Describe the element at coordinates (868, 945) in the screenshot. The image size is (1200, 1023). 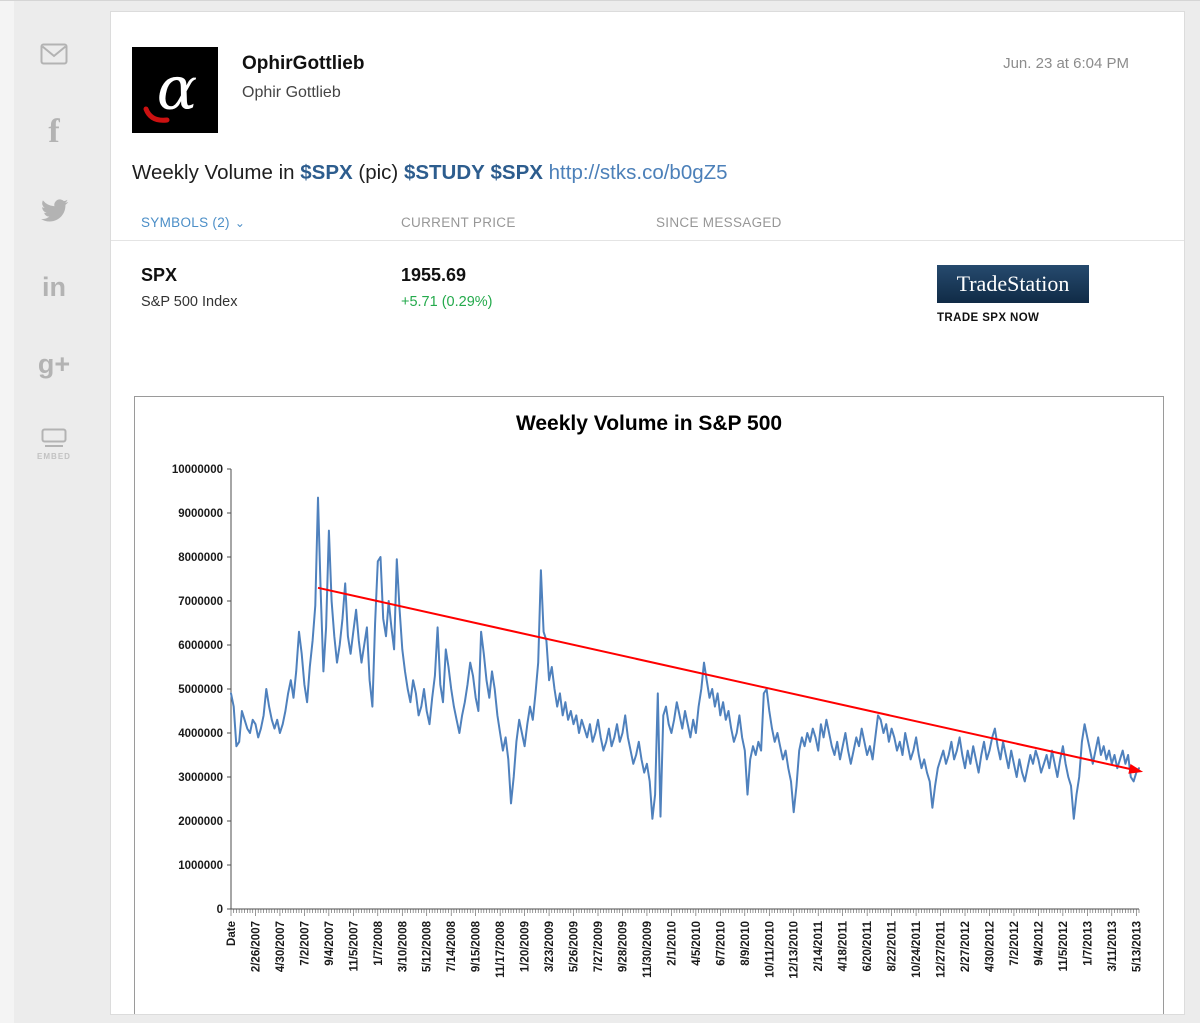
I see `svg-text: 6/20/2011` at that location.